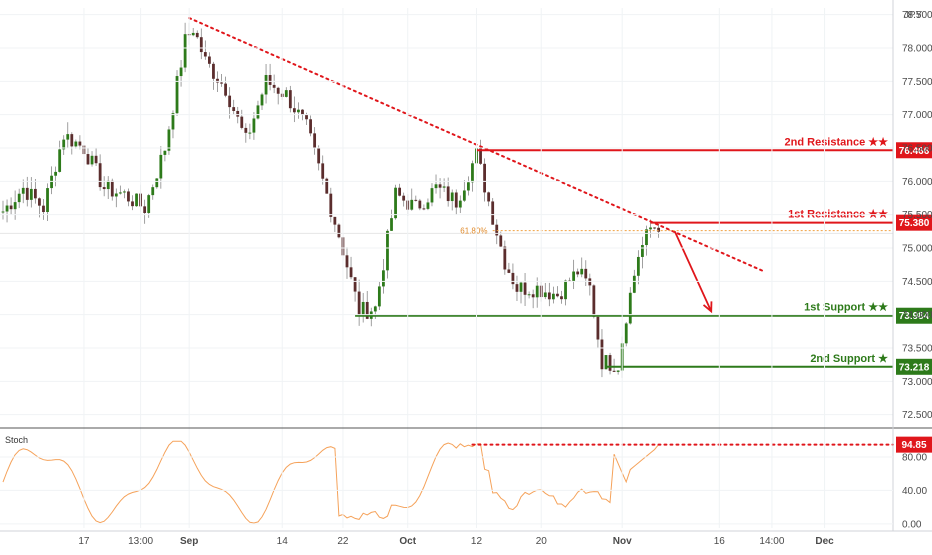 Image resolution: width=932 pixels, height=555 pixels. Describe the element at coordinates (917, 182) in the screenshot. I see `price-tick-label: 76.000` at that location.